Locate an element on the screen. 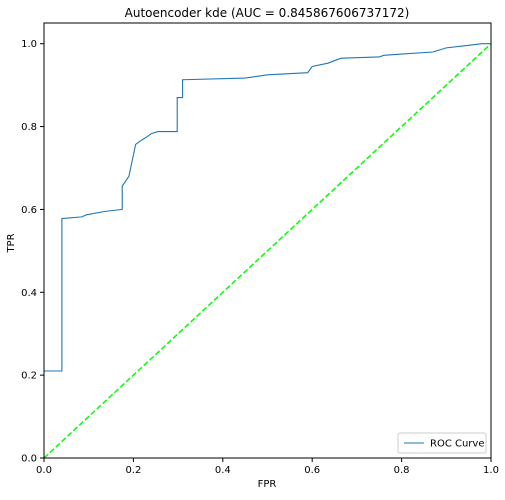 The width and height of the screenshot is (505, 500). y-tick-label: 0.4 is located at coordinates (29, 293).